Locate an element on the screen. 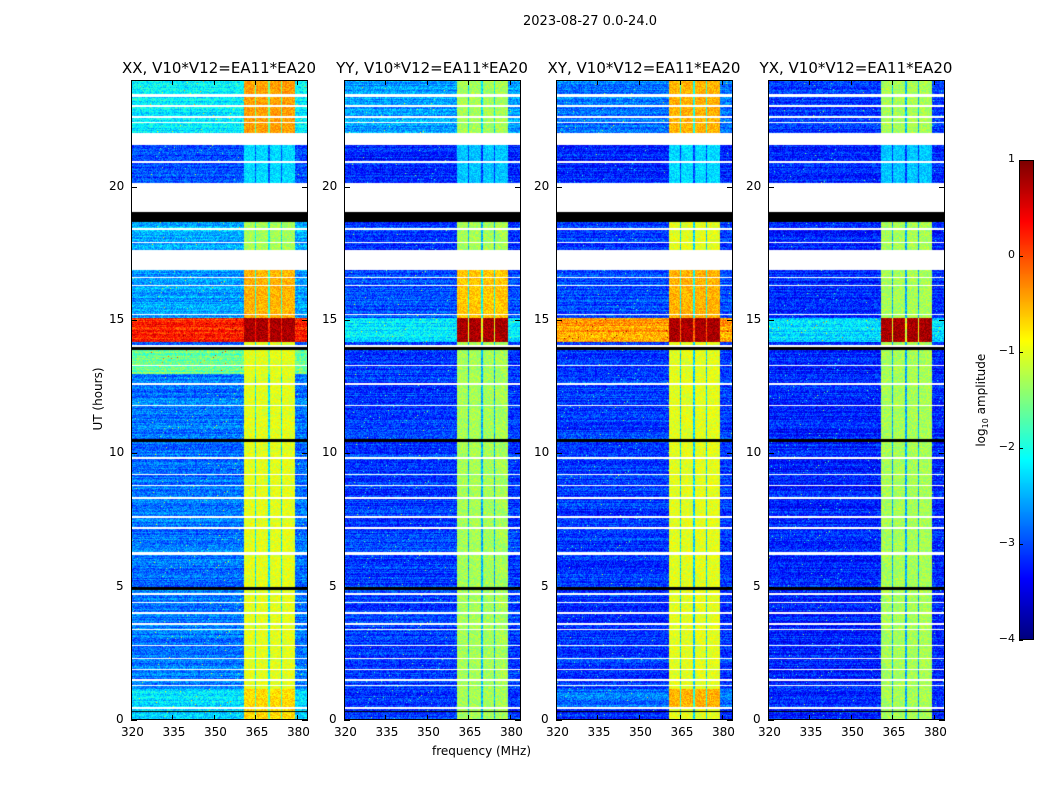 This screenshot has height=800, width=1050. panel-title: XX, V10*V12=EA11*EA20 is located at coordinates (218, 68).